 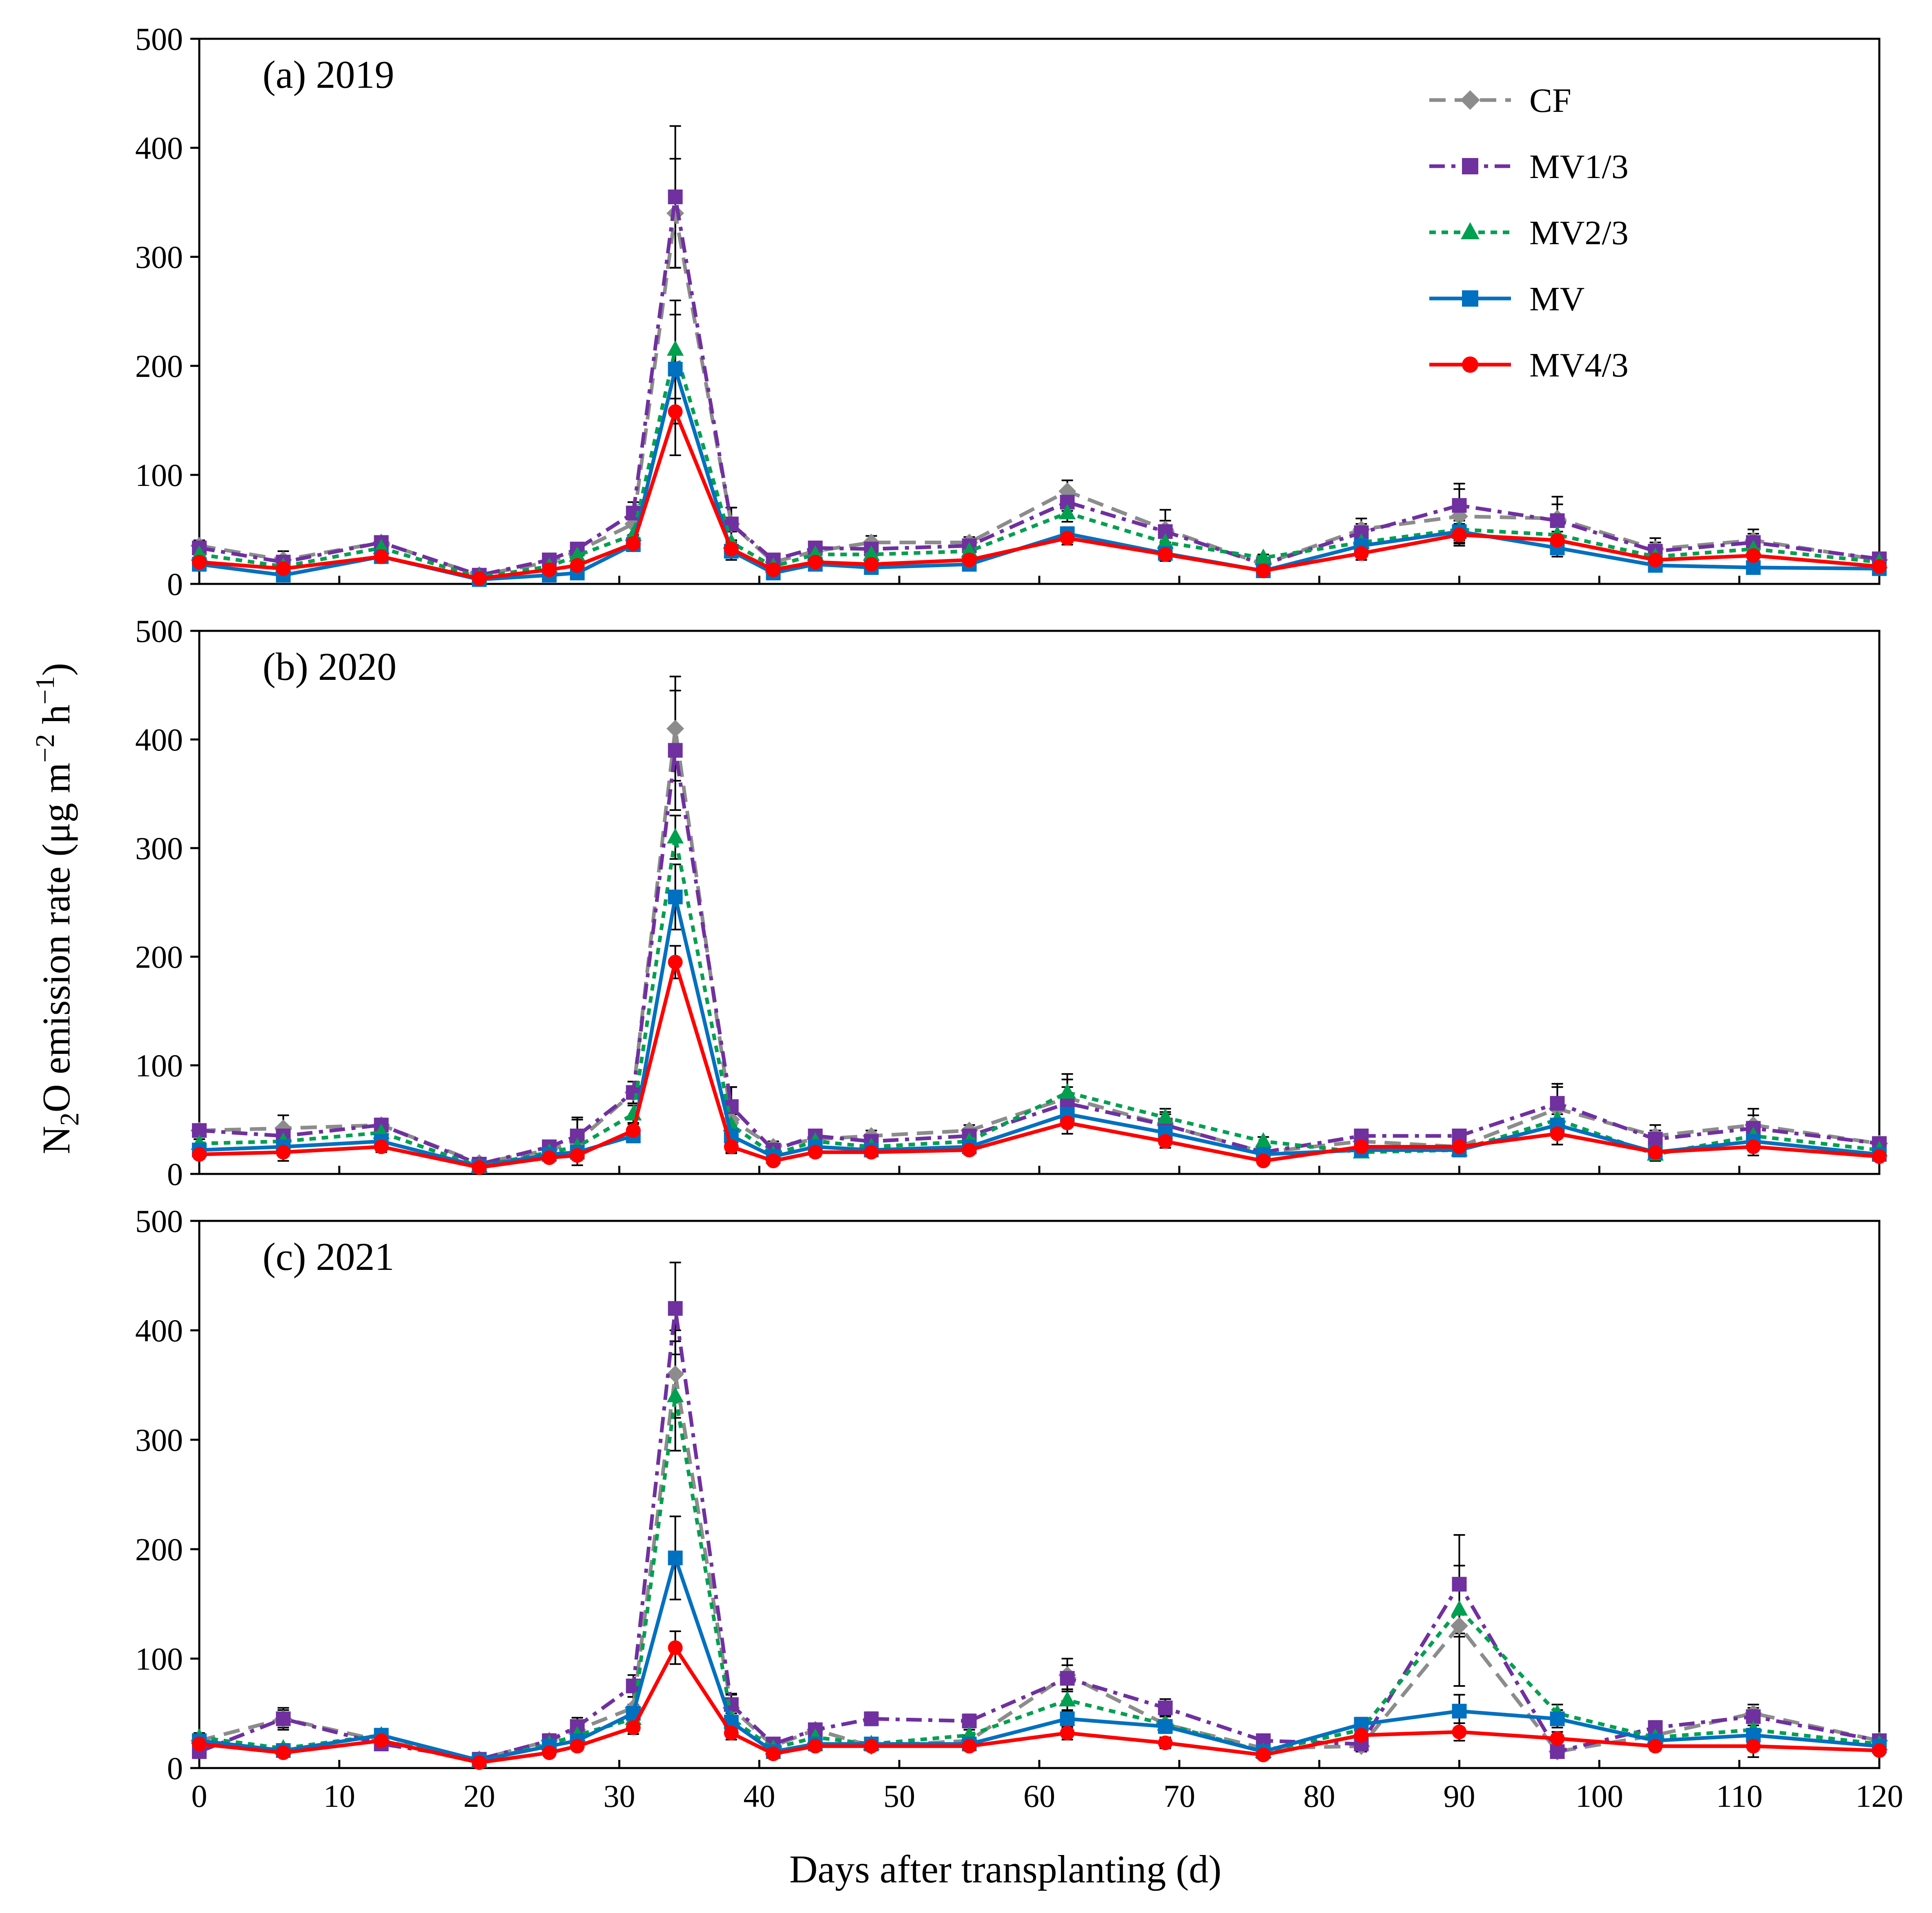 I want to click on legend-label: MV, so click(x=1556, y=299).